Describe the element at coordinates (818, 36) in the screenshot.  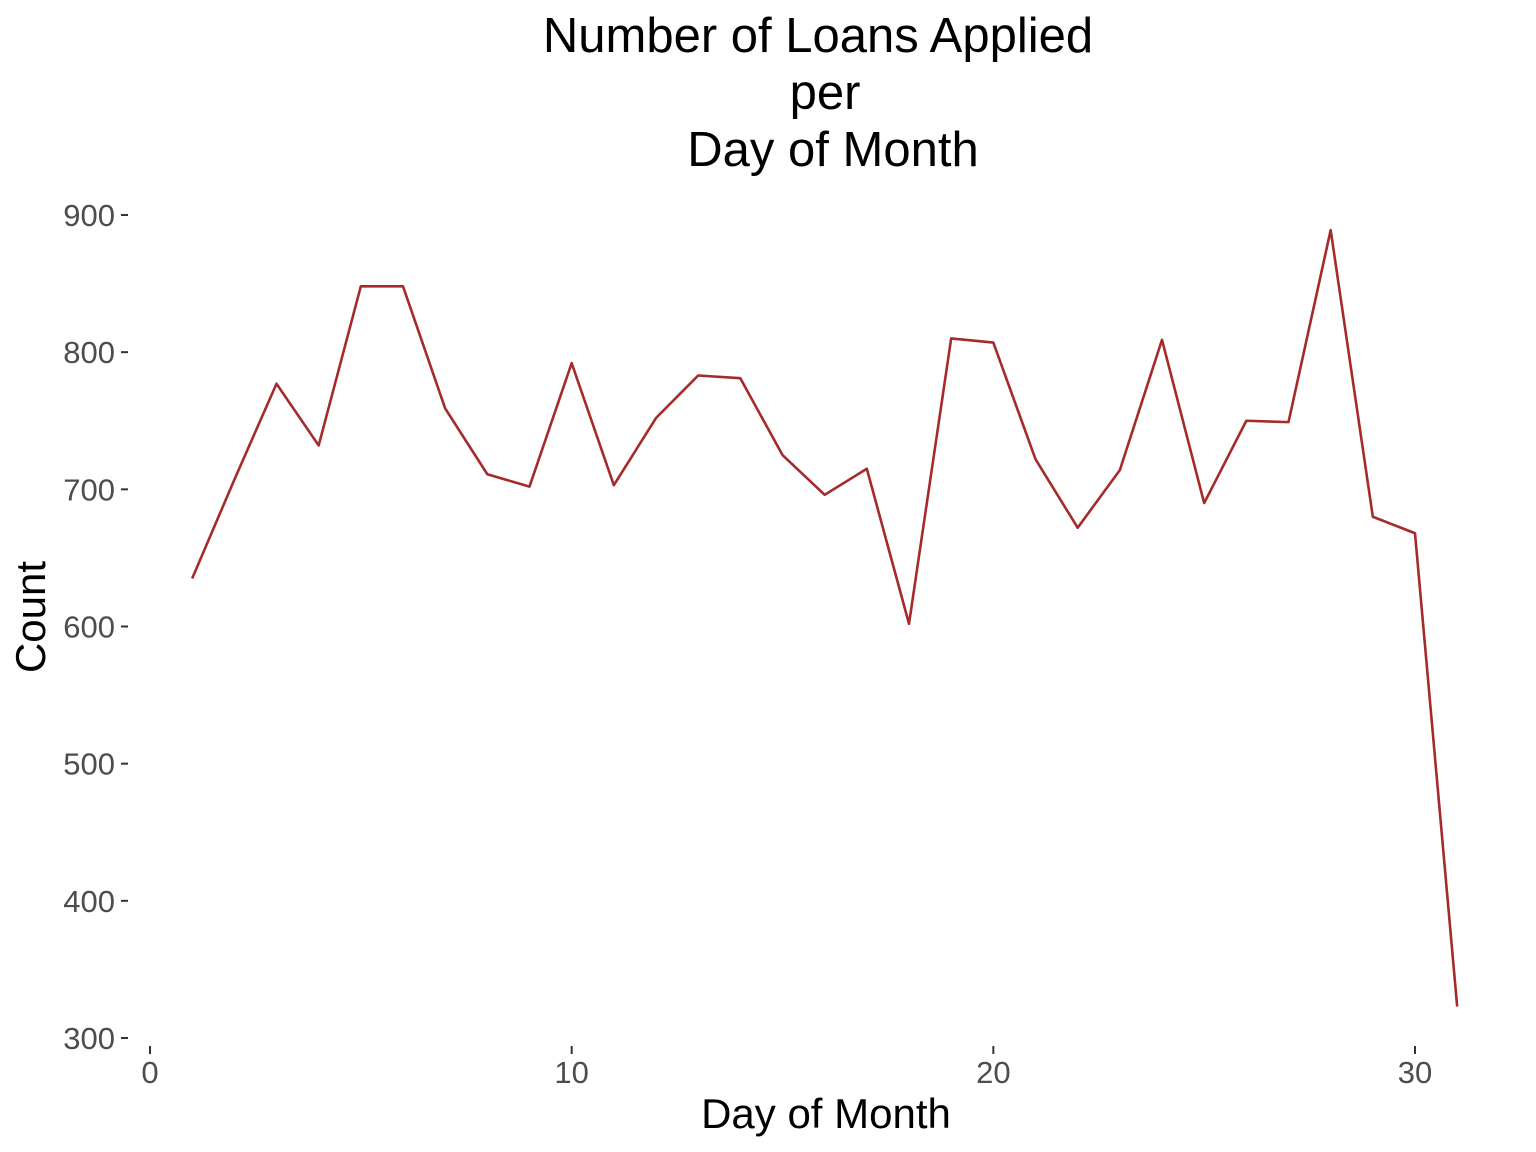
I see `title-line-1: Number of Loans Applied` at that location.